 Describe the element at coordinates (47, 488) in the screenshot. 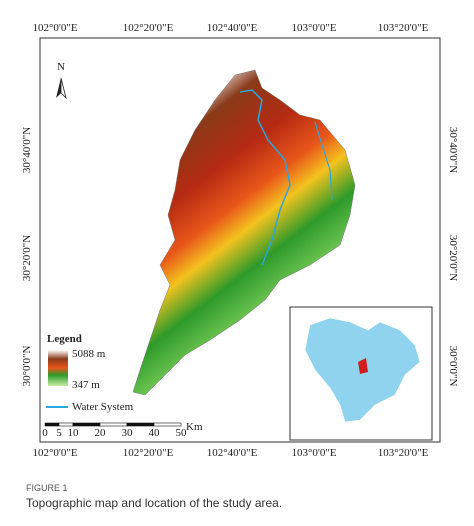

I see `caption-label: FIGURE 1` at that location.